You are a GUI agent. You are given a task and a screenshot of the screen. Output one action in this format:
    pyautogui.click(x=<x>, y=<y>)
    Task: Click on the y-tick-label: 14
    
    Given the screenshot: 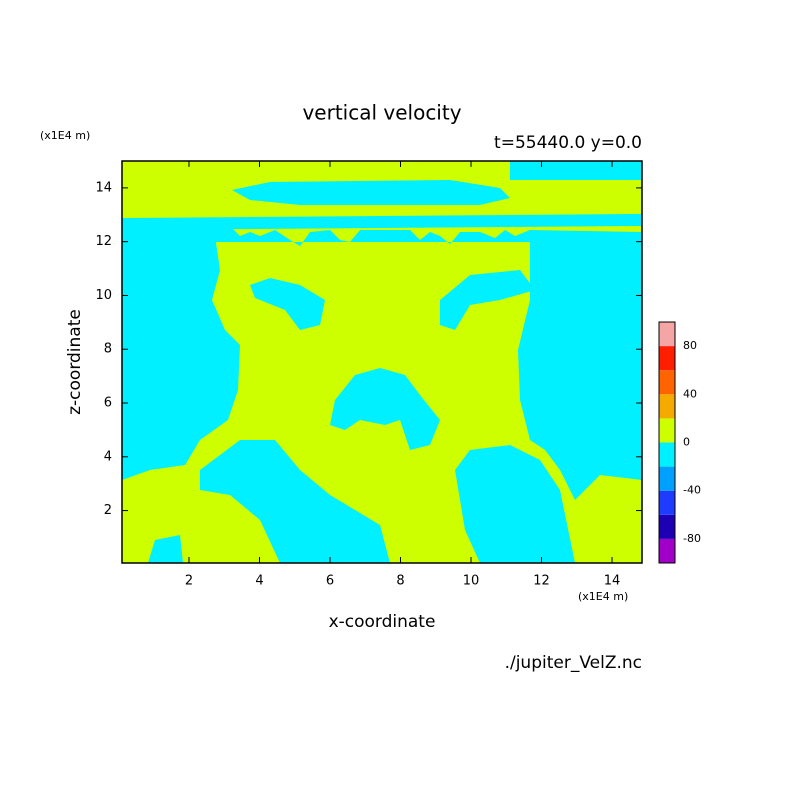 What is the action you would take?
    pyautogui.click(x=103, y=187)
    